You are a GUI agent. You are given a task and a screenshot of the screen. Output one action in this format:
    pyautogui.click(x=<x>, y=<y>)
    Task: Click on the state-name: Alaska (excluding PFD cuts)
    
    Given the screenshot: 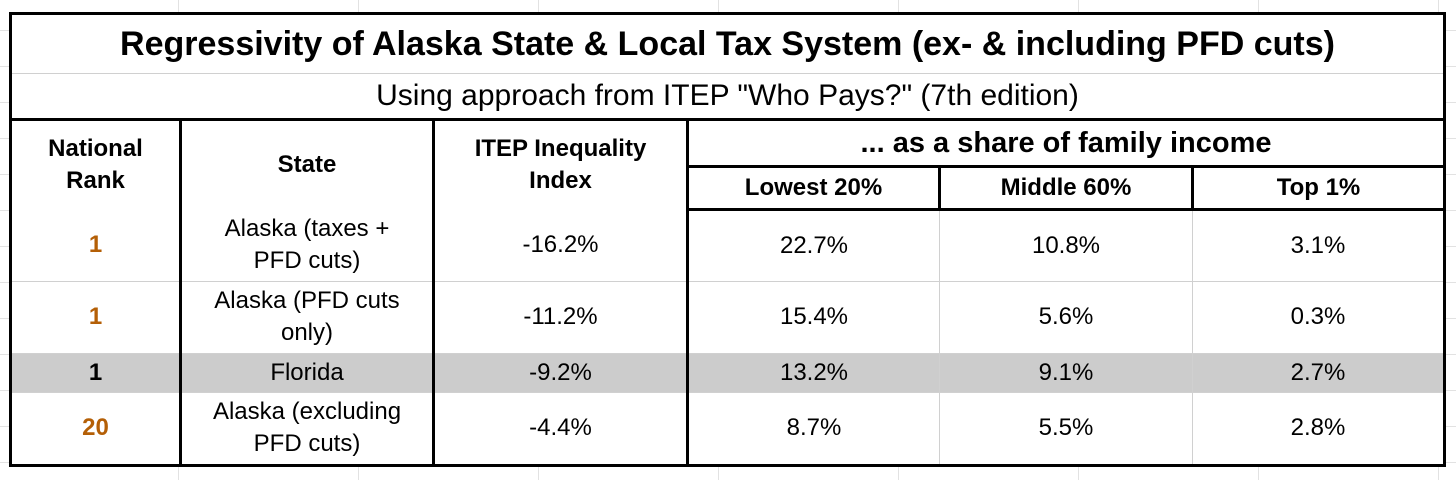 What is the action you would take?
    pyautogui.click(x=307, y=427)
    